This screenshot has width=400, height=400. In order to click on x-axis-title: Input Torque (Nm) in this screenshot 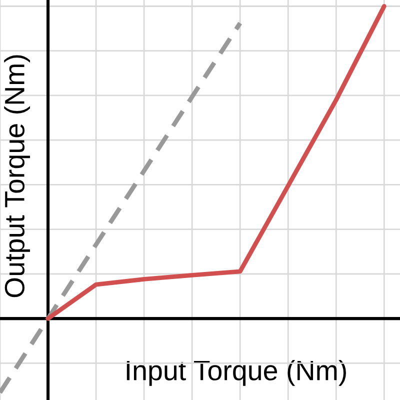, I will do `click(236, 373)`.